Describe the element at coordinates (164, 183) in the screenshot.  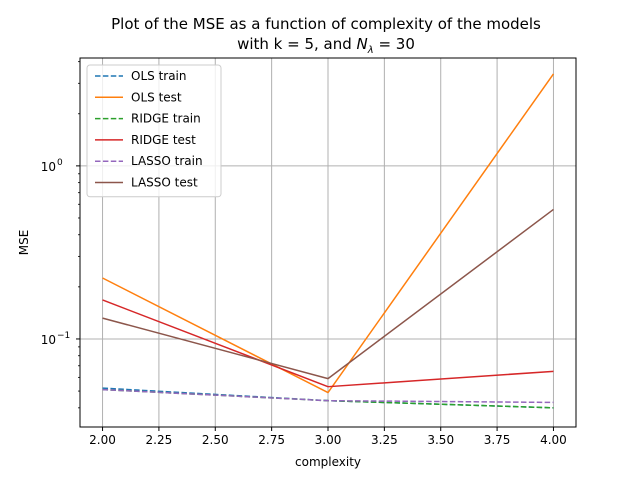
I see `legend-label: LASSO test` at that location.